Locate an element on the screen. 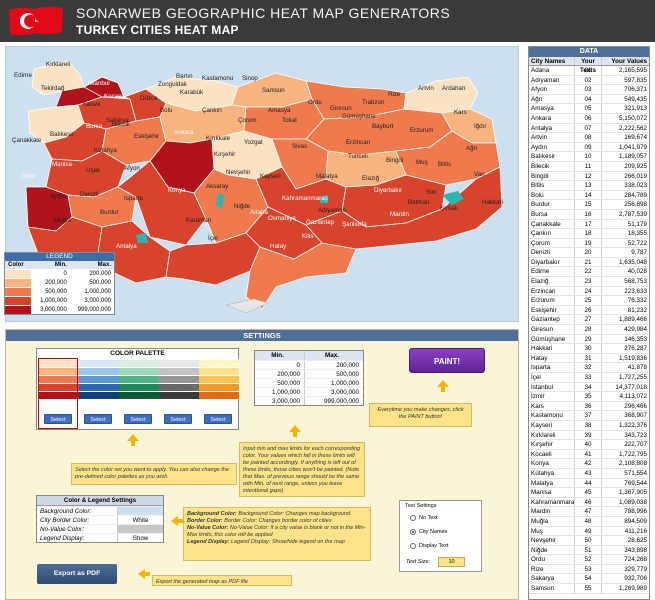  max-input: 3,000,000 is located at coordinates (344, 392).